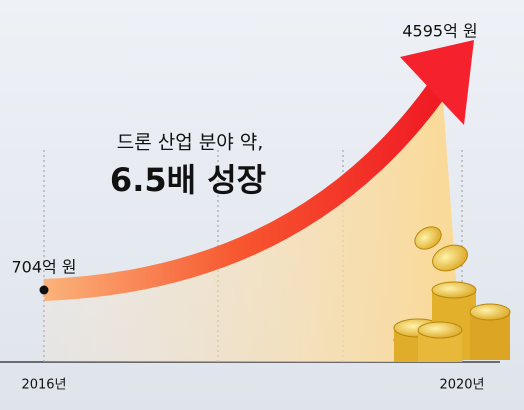  Describe the element at coordinates (461, 385) in the screenshot. I see `x-tick-label: 2020년` at that location.